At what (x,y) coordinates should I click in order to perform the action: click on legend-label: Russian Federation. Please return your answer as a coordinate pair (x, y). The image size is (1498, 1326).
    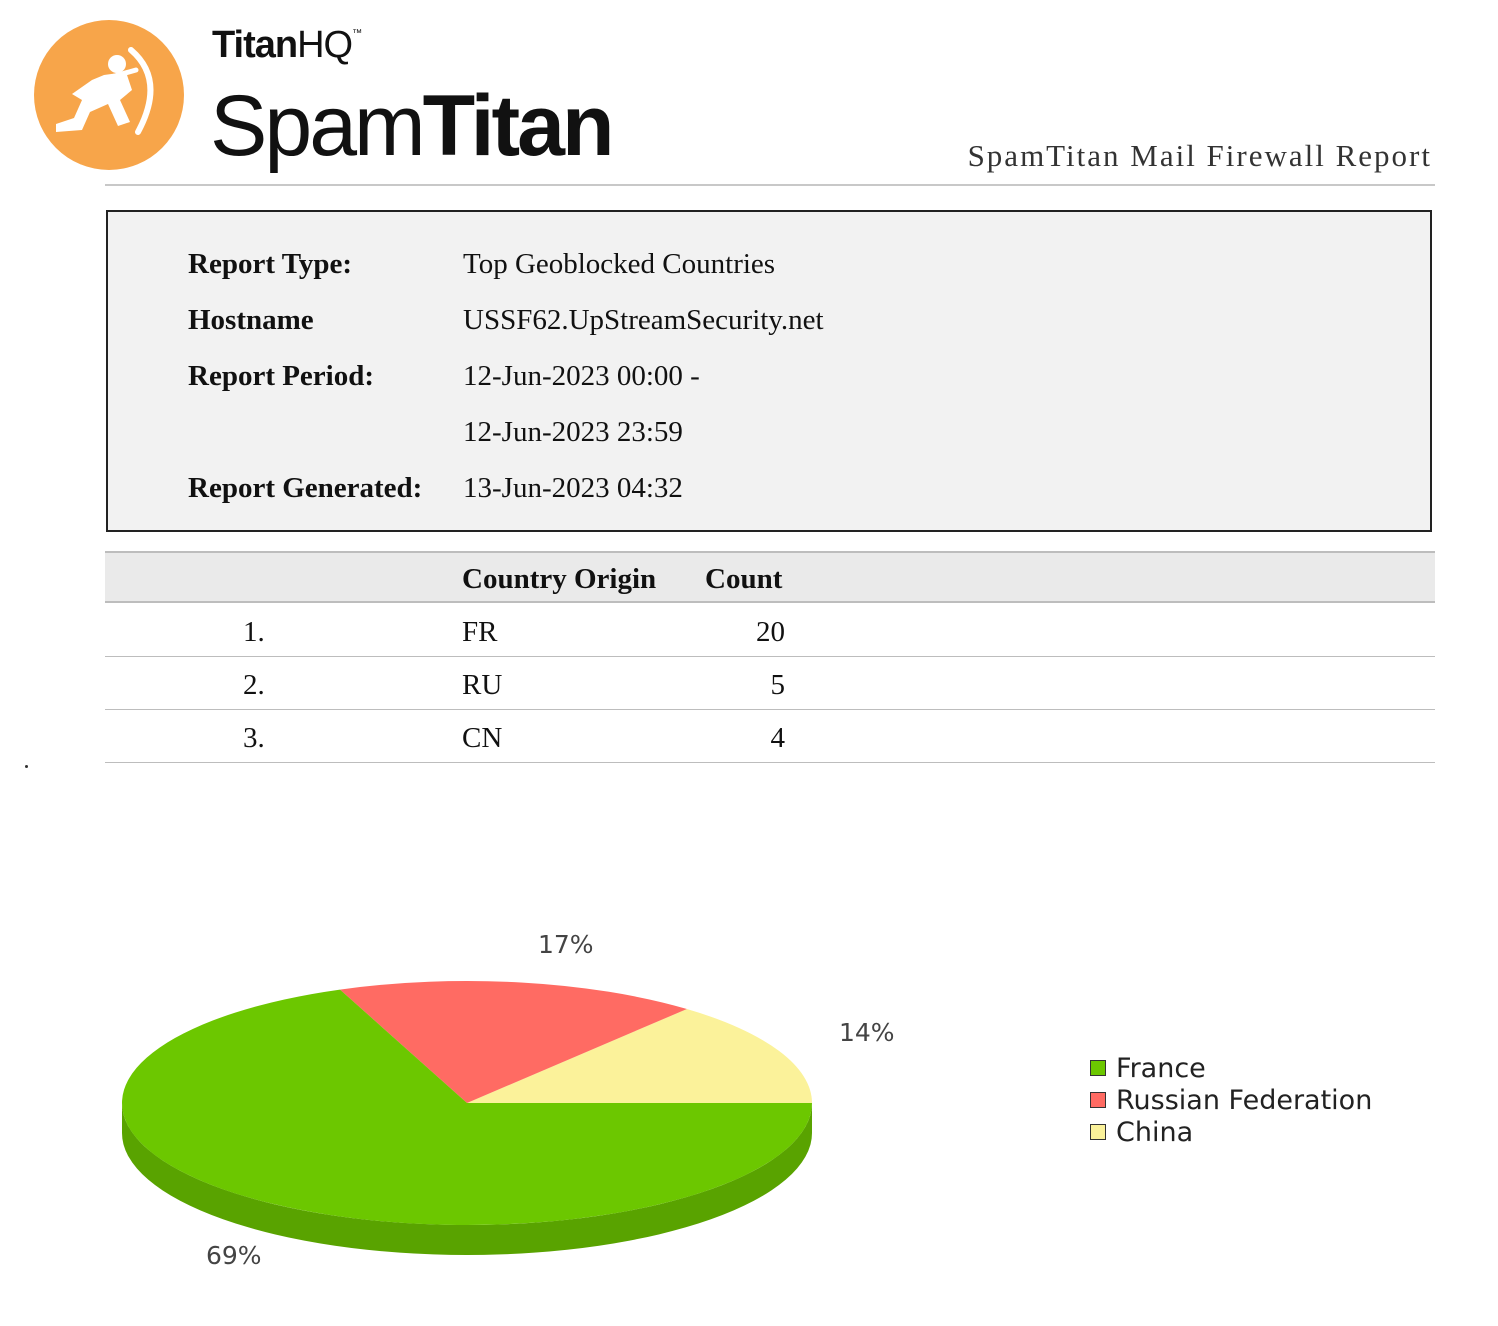
    Looking at the image, I should click on (1244, 1100).